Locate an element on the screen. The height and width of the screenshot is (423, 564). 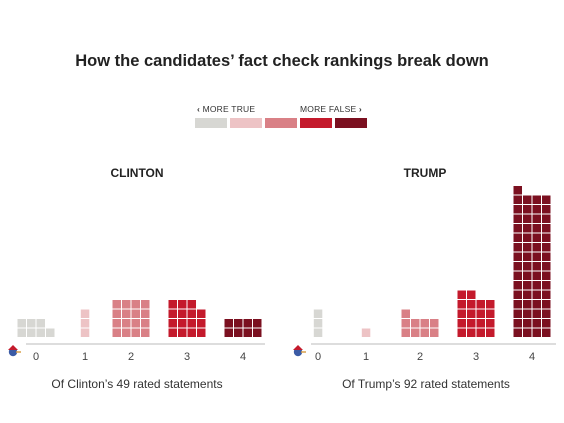
tick-label-1: 1 is located at coordinates (366, 357).